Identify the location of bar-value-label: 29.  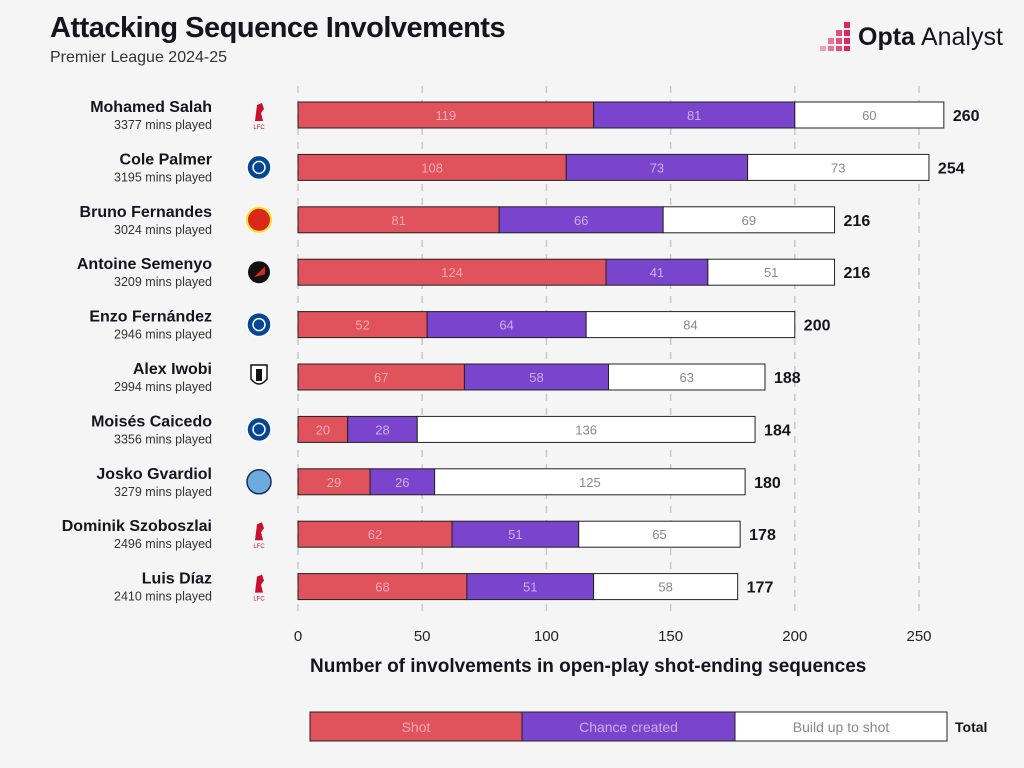
(334, 482).